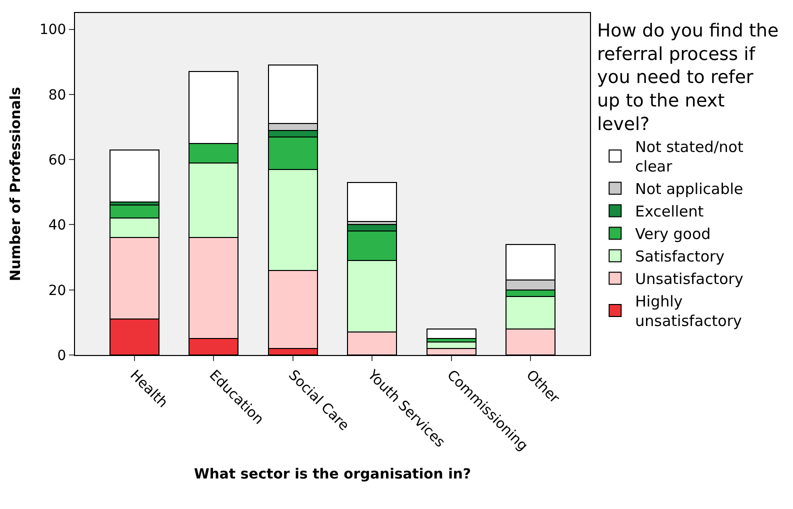 This screenshot has height=509, width=793. What do you see at coordinates (61, 356) in the screenshot?
I see `y-tick-label: 0` at bounding box center [61, 356].